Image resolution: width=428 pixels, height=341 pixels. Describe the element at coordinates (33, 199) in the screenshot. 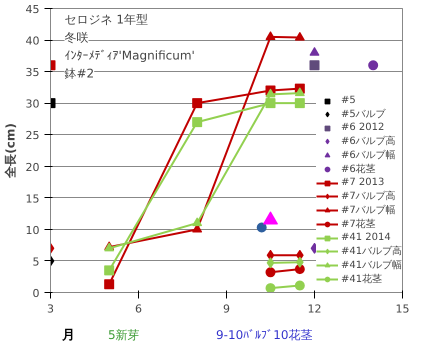

I see `y-tick-label: 15` at that location.